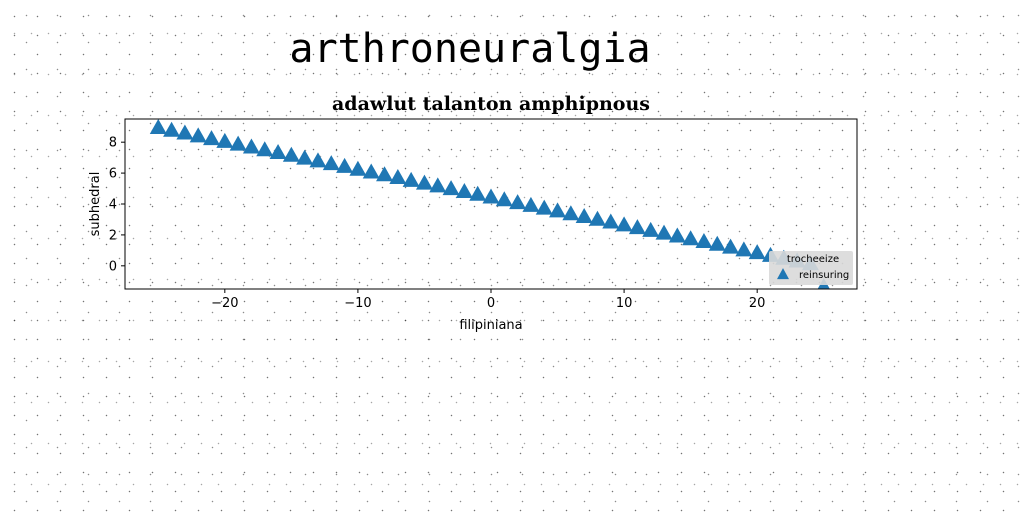 The width and height of the screenshot is (1024, 516). I want to click on legend-marker-triangle-icon, so click(783, 274).